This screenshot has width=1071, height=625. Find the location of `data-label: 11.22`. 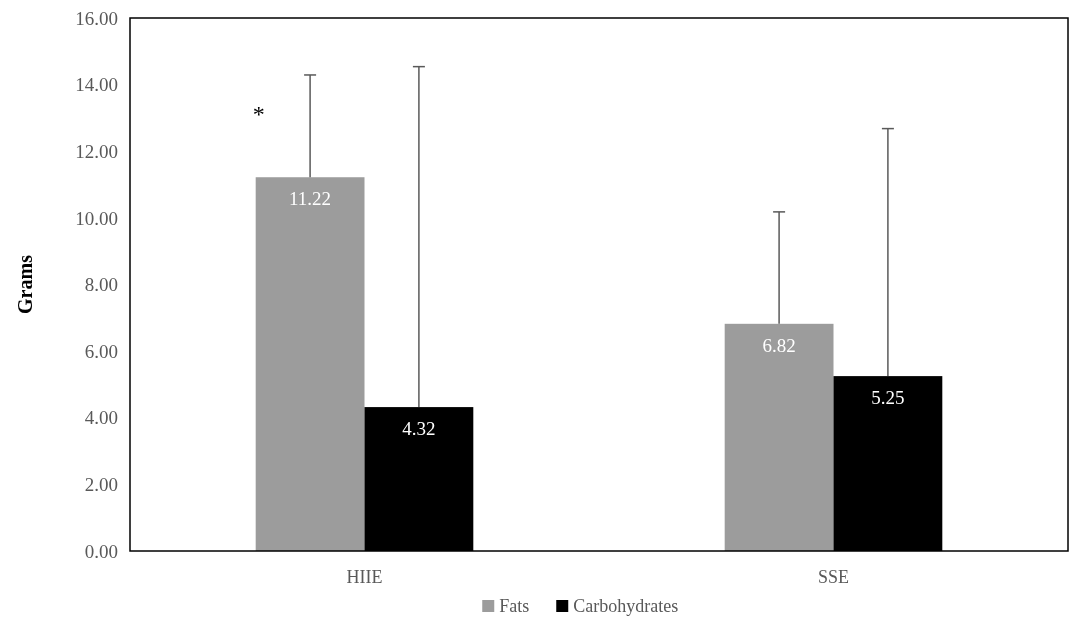

data-label: 11.22 is located at coordinates (310, 199).